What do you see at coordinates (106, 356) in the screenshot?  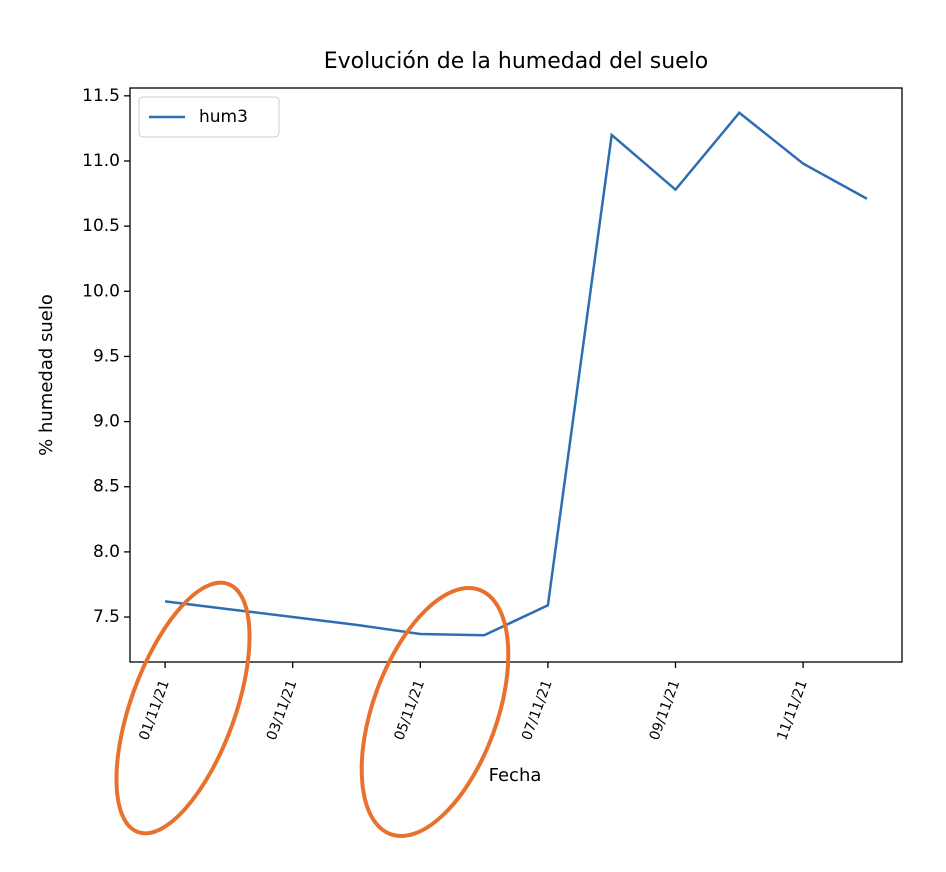 I see `y-tick-label: 9.5` at bounding box center [106, 356].